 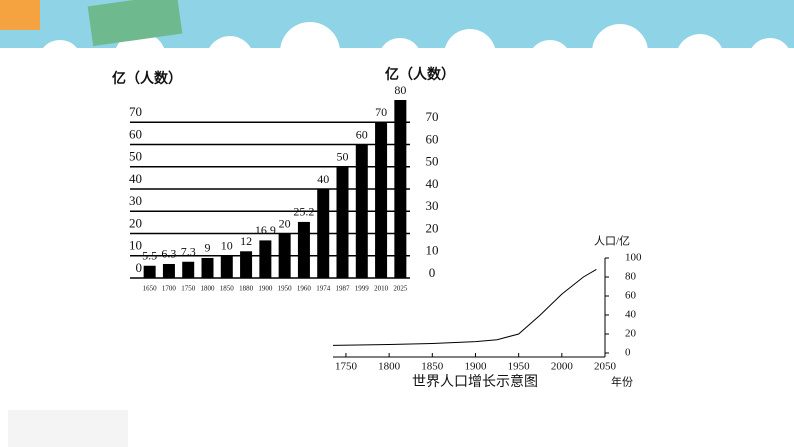 What do you see at coordinates (622, 382) in the screenshot?
I see `x-axis-title: 年份` at bounding box center [622, 382].